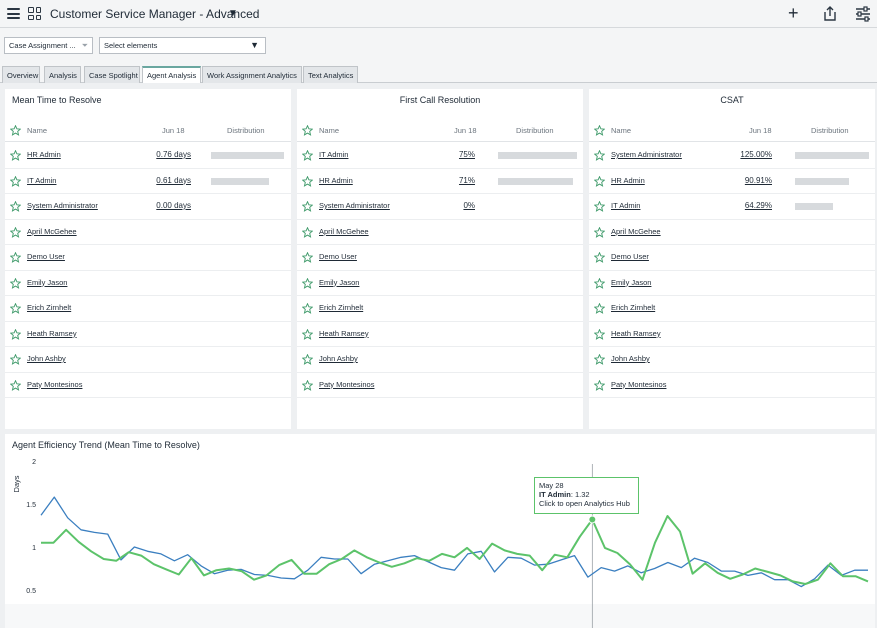 This screenshot has width=877, height=628. Describe the element at coordinates (758, 180) in the screenshot. I see `metric-value-link: 90.91%` at that location.